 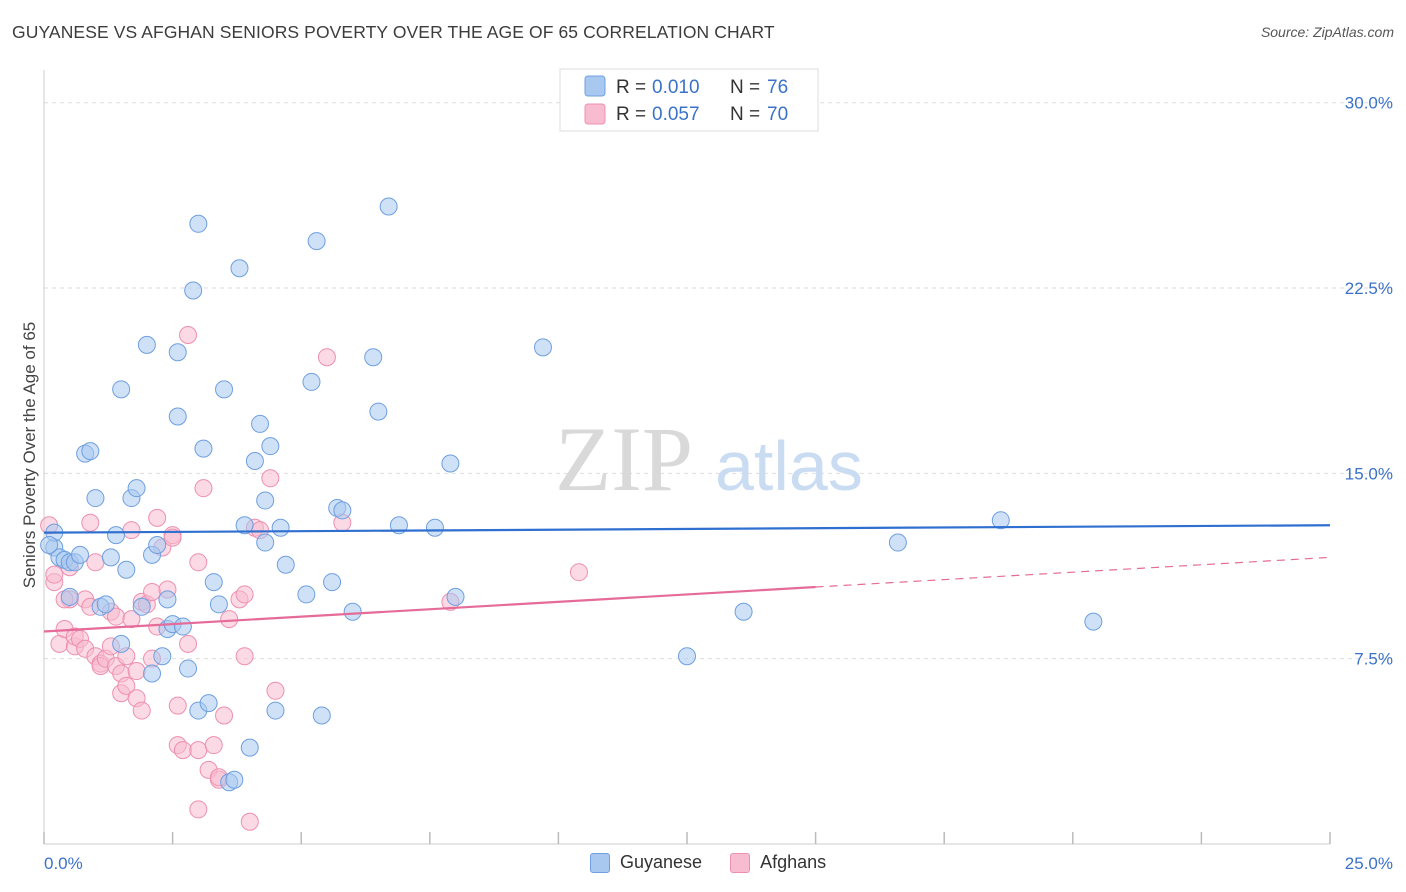 I want to click on legend-label-guyanese: Guyanese, so click(x=661, y=862).